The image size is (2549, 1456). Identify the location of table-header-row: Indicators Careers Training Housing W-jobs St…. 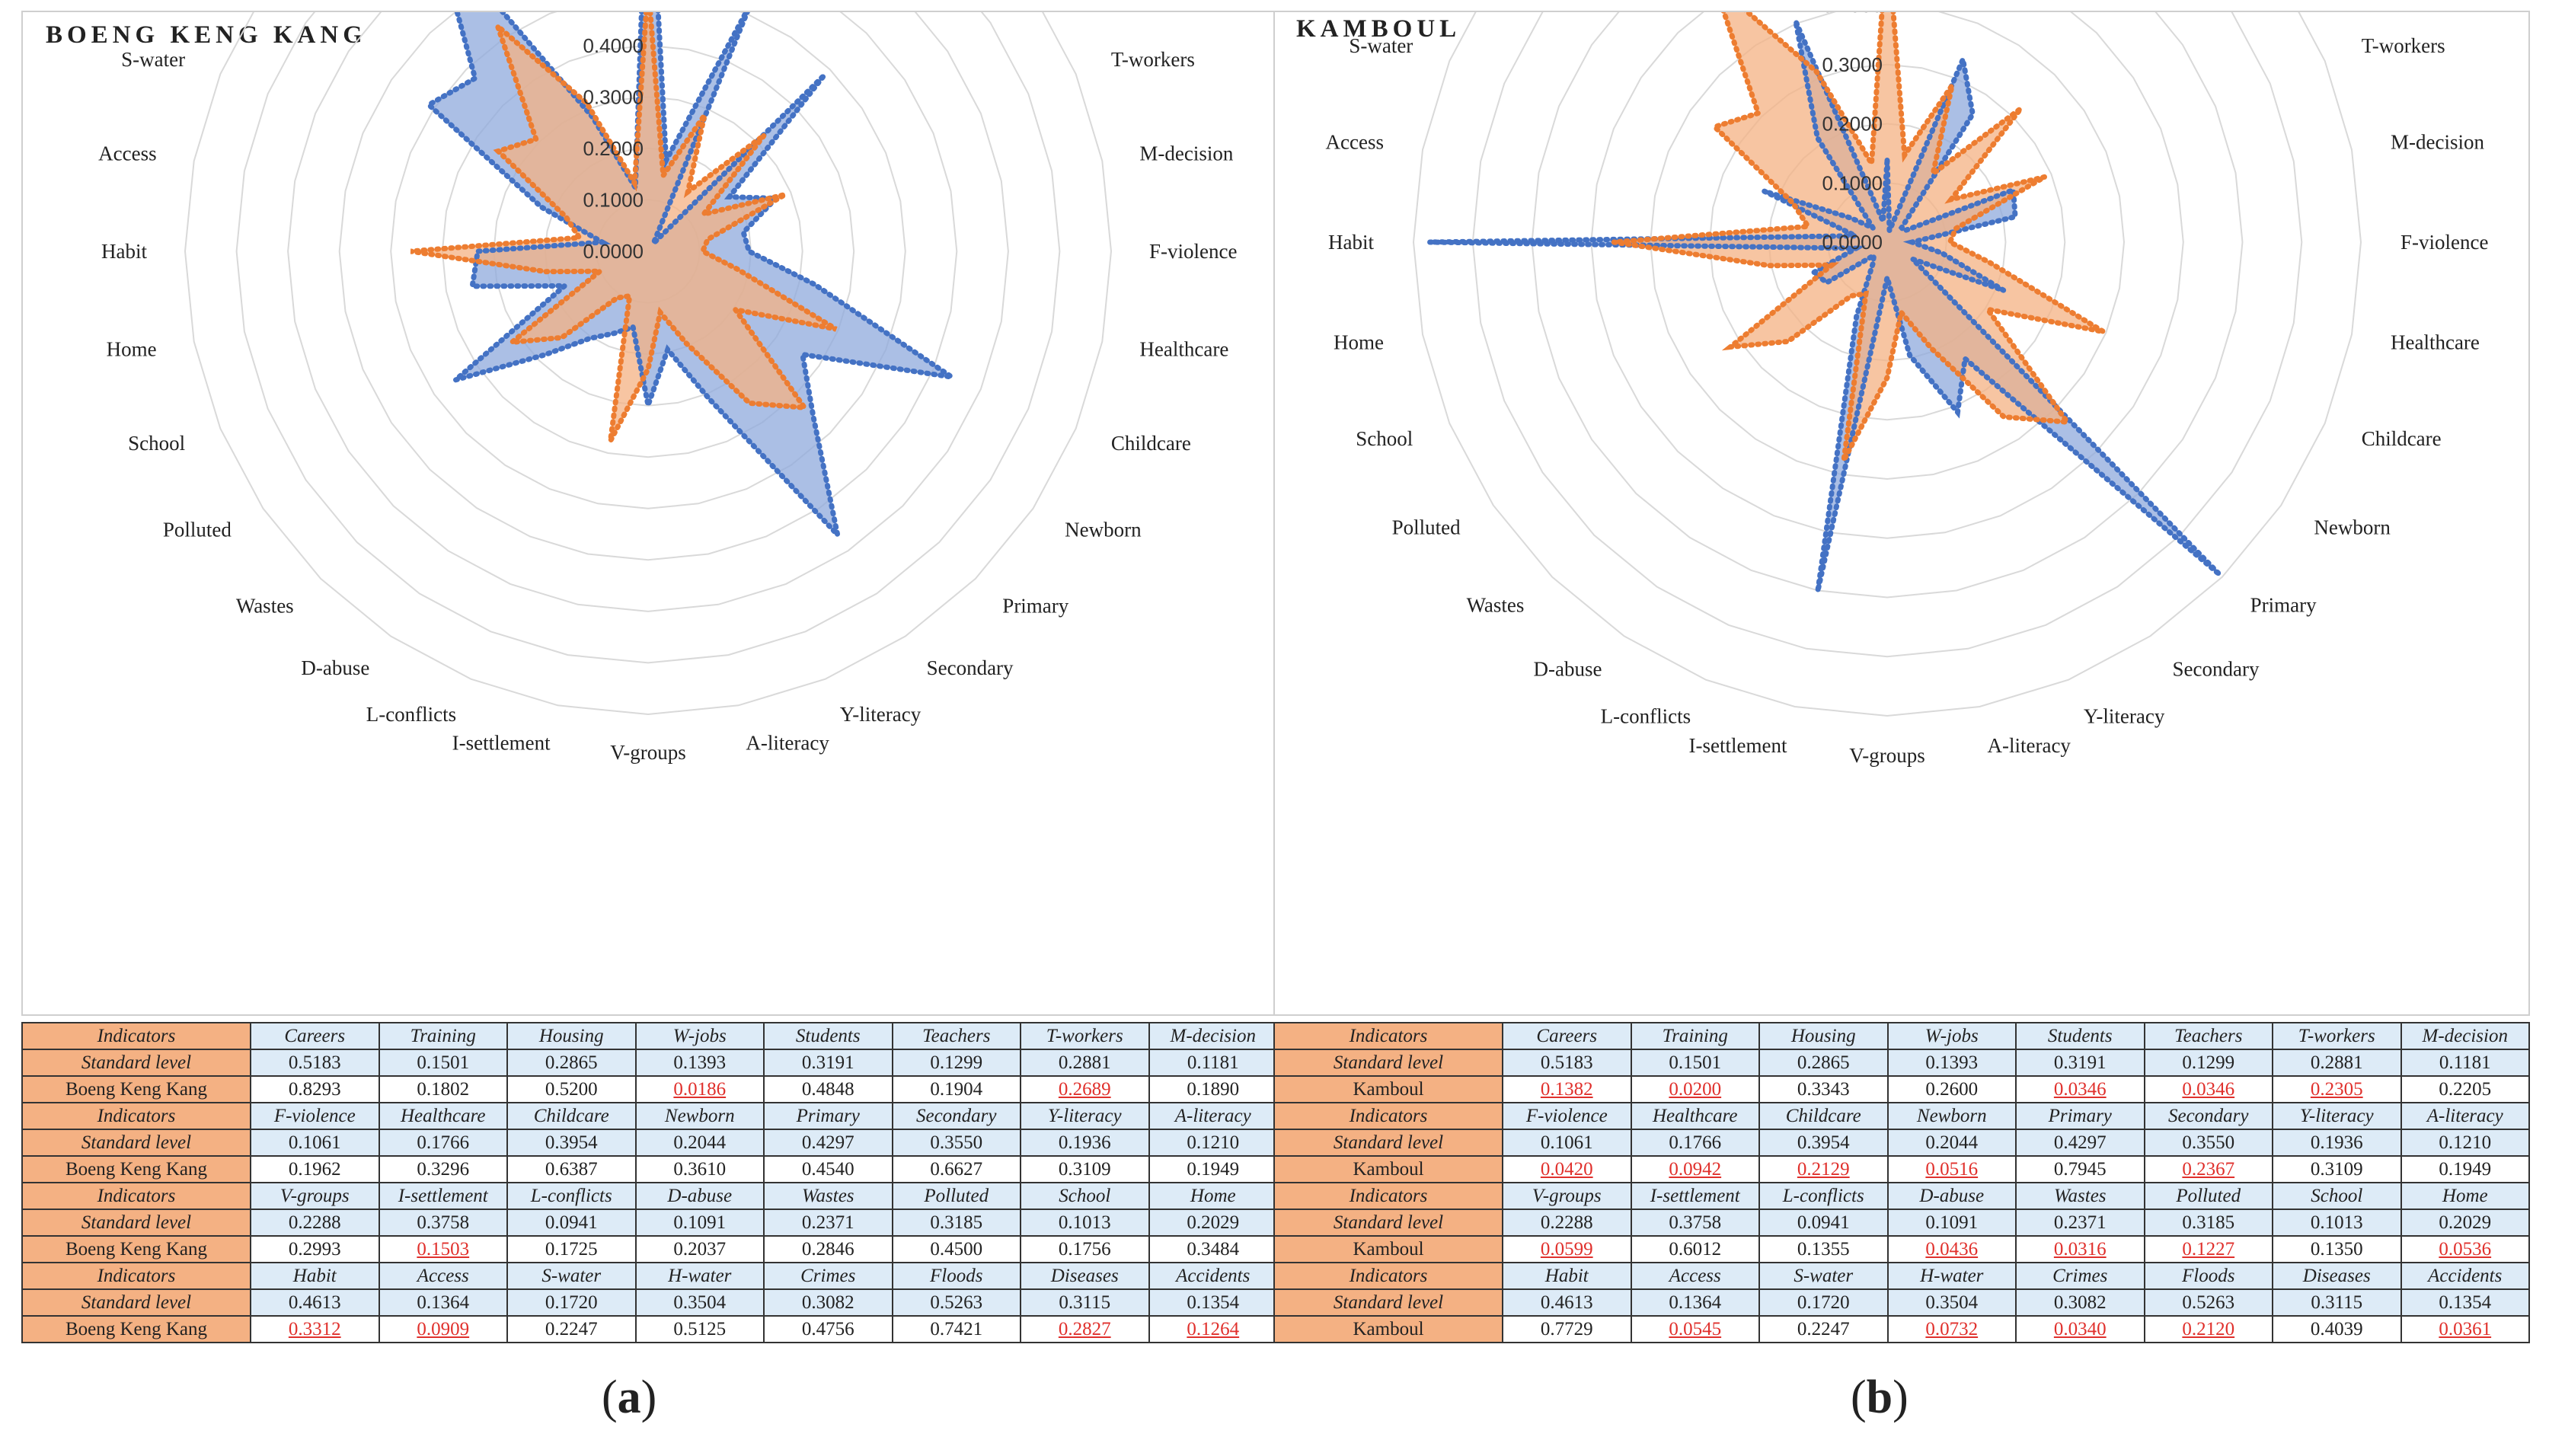
(649, 1036).